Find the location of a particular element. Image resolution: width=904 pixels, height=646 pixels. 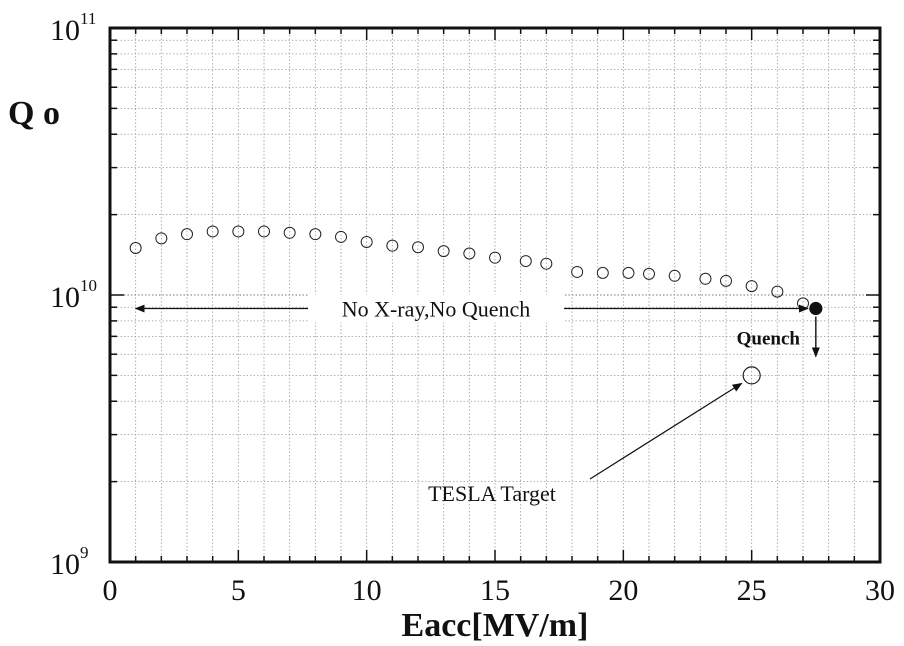

x-tick-label: 10 is located at coordinates (367, 590).